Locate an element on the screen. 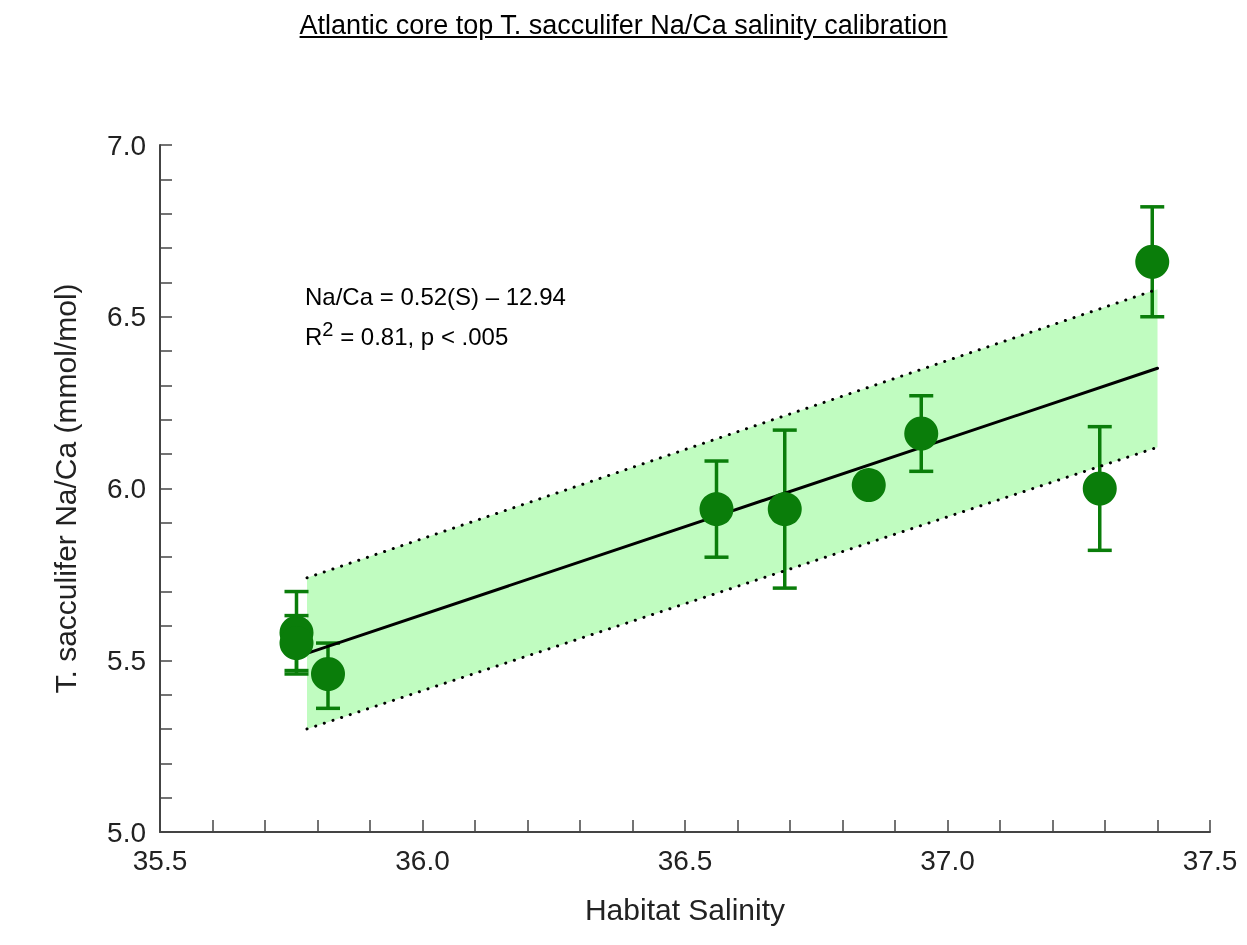 This screenshot has height=945, width=1247. chart-title: Atlantic core top T. sacculifer Na/Ca salinity calibration is located at coordinates (623, 25).